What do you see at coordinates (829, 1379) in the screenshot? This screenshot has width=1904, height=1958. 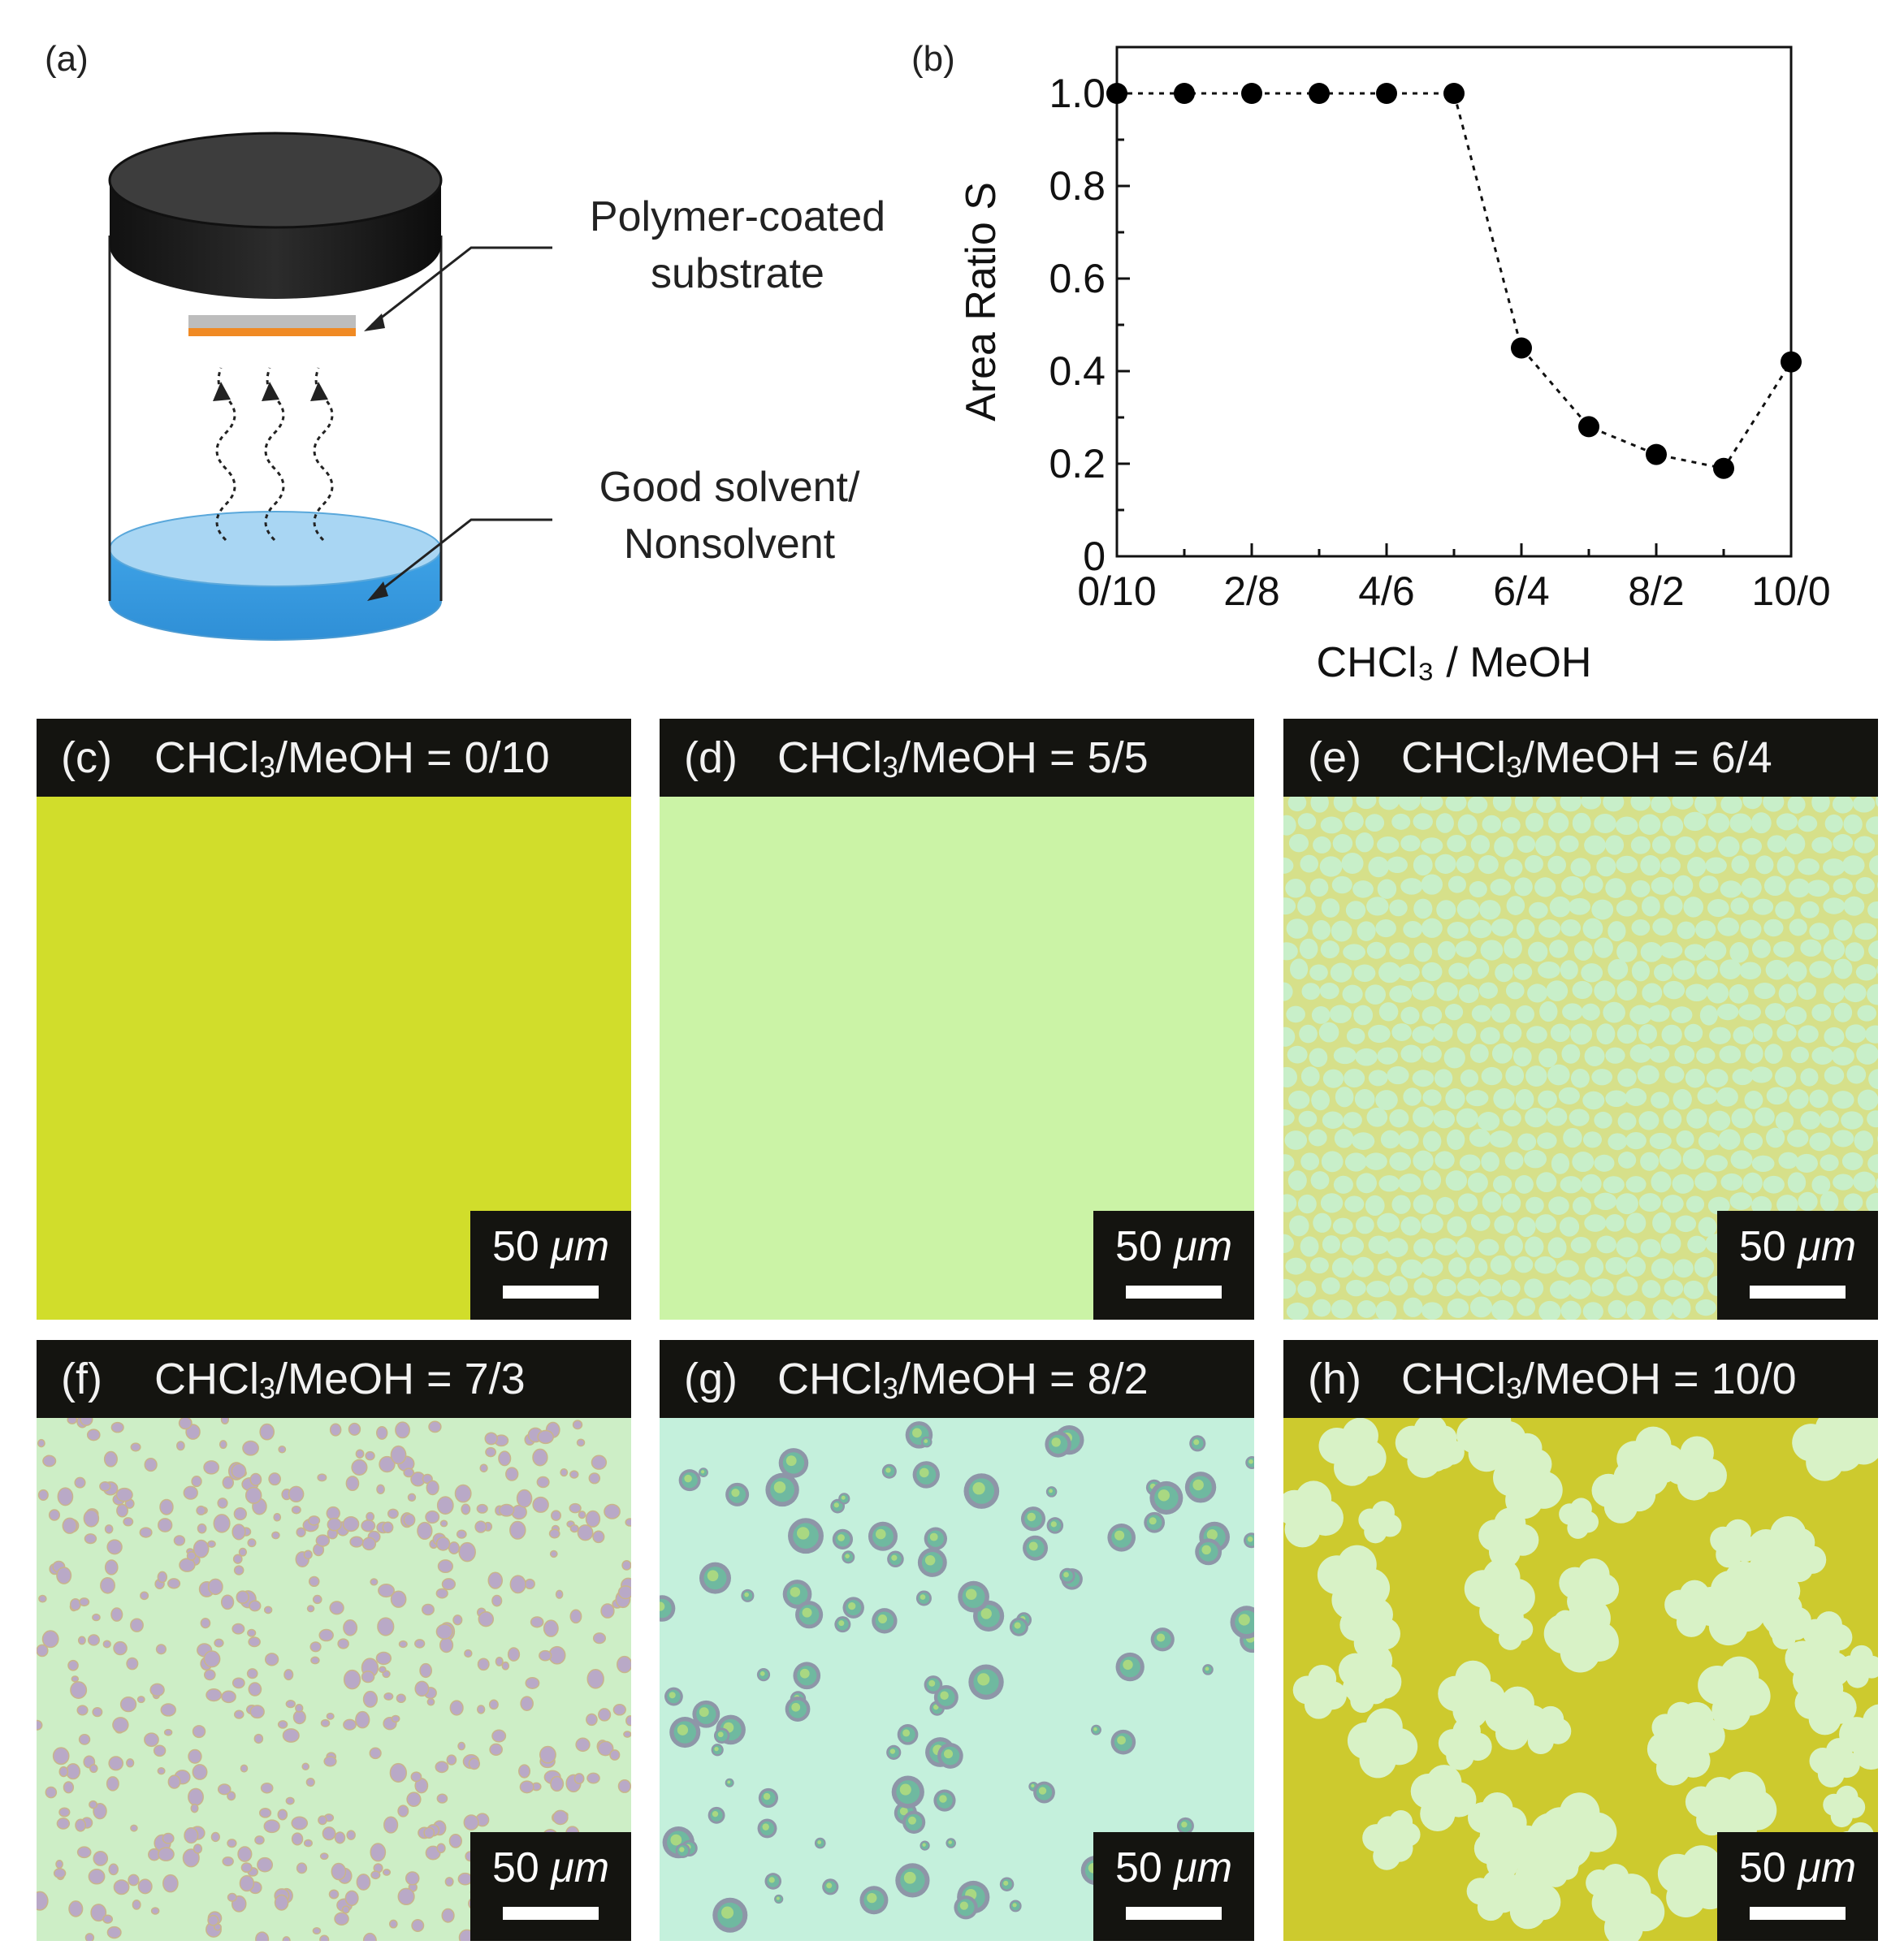 I see `formula-prefix: CHCl` at bounding box center [829, 1379].